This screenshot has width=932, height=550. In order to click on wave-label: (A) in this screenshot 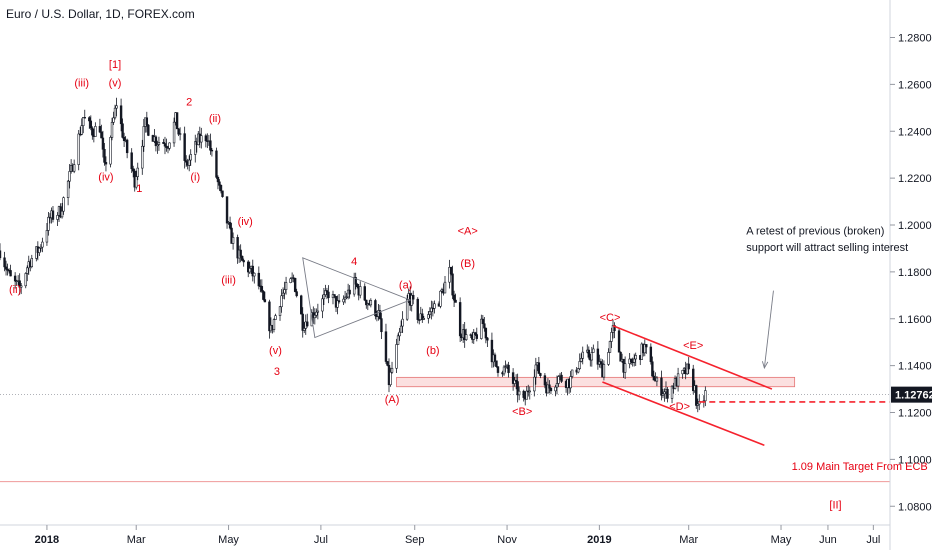, I will do `click(392, 400)`.